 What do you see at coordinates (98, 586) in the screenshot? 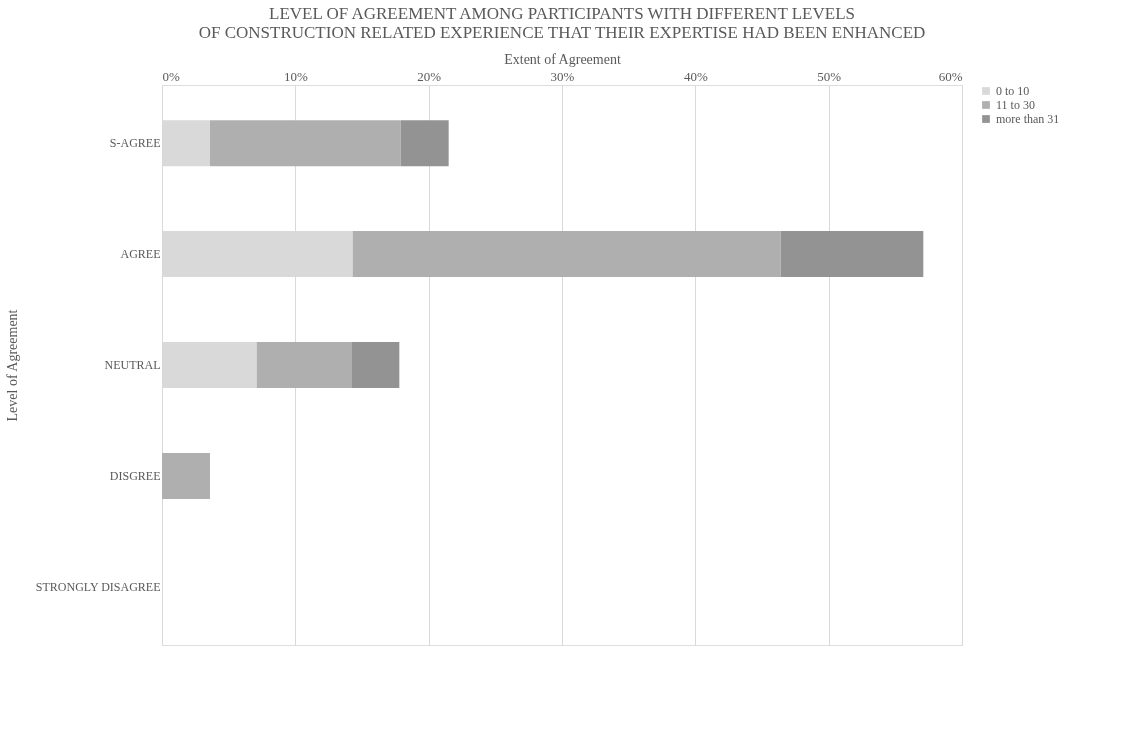
I see `y-tick-label: STRONGLY DISAGREE` at bounding box center [98, 586].